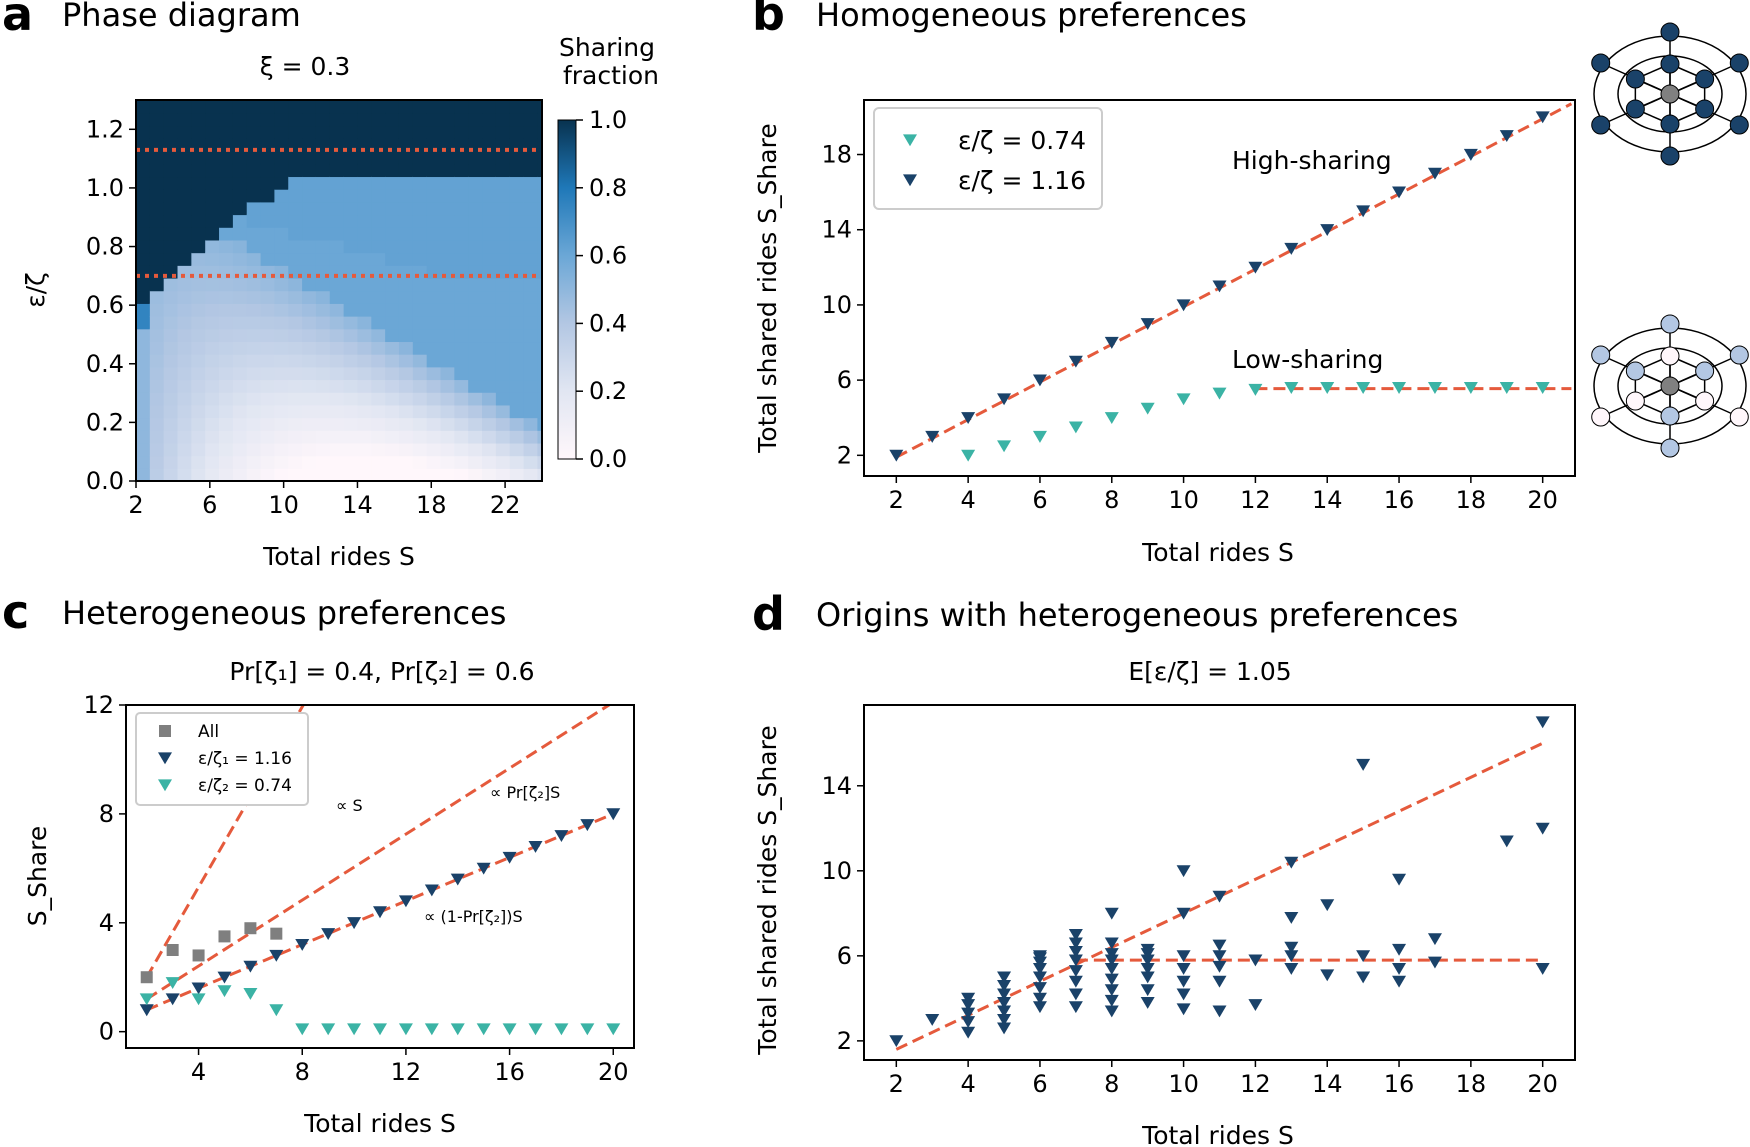 The width and height of the screenshot is (1750, 1147). What do you see at coordinates (209, 505) in the screenshot?
I see `panel-a-xtick-label: 6` at bounding box center [209, 505].